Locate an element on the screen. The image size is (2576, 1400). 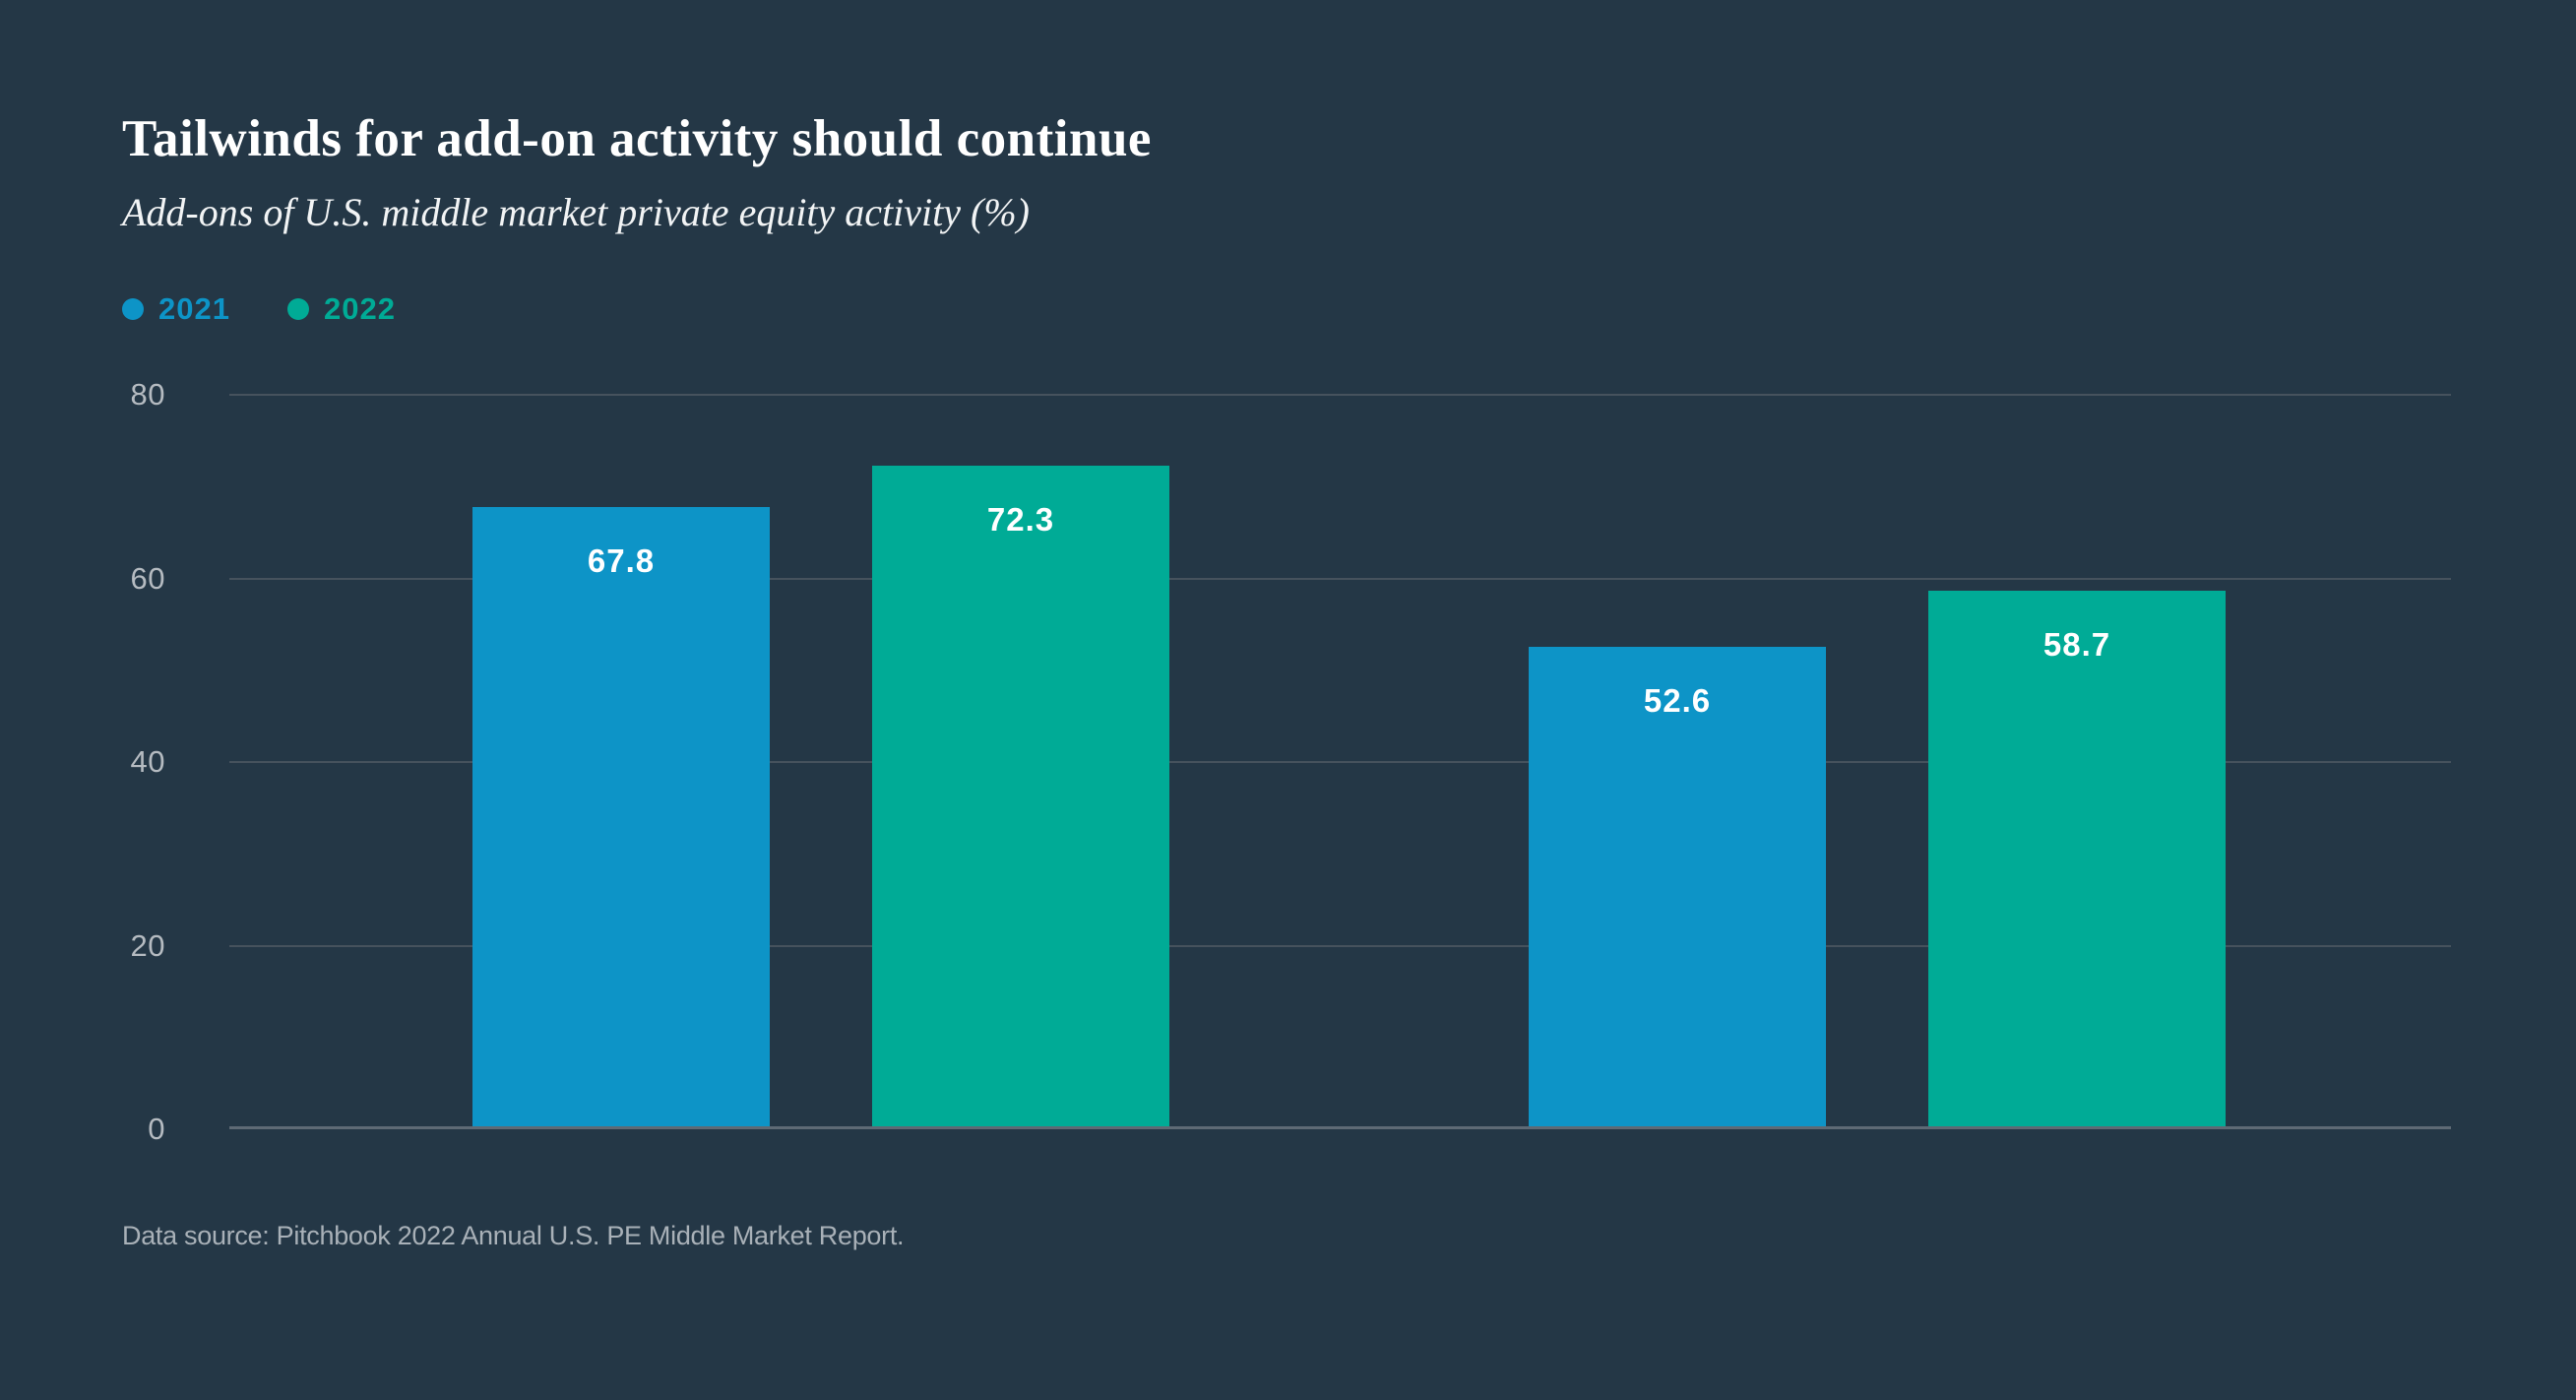
y-tick-label-60: 60 is located at coordinates (147, 578).